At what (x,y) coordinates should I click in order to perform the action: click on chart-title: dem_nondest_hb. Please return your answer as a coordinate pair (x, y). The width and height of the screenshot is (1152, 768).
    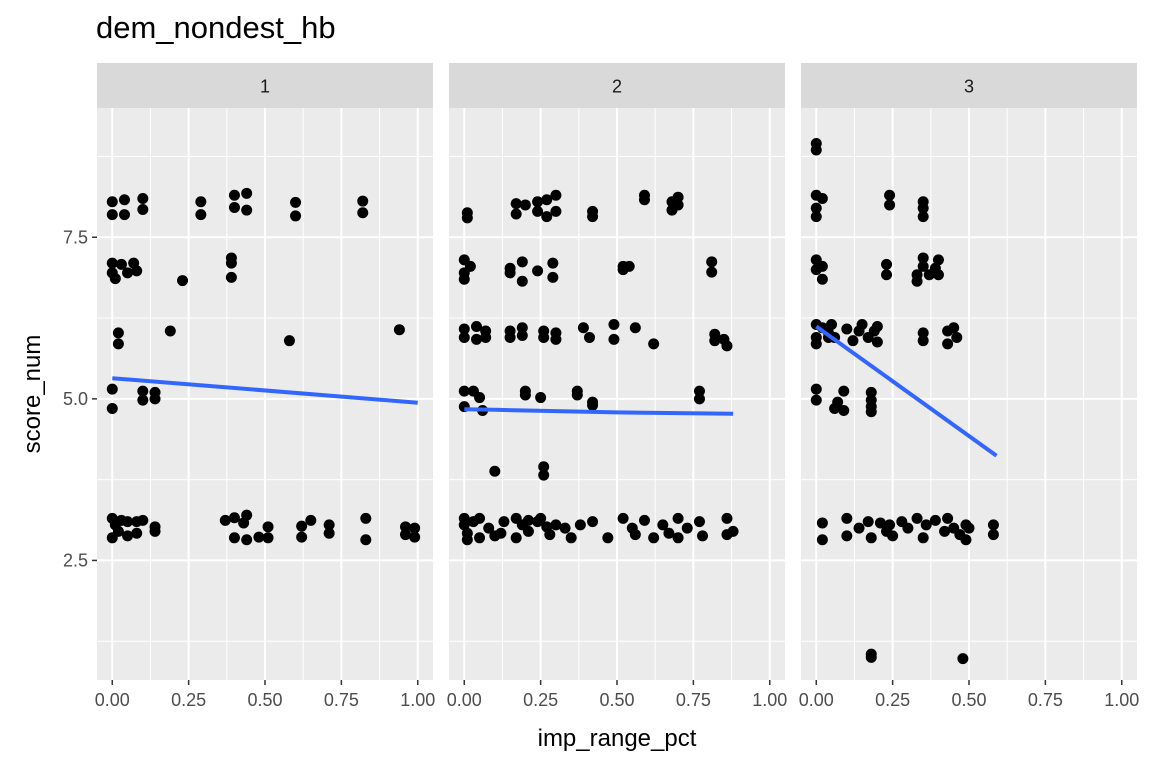
    Looking at the image, I should click on (216, 27).